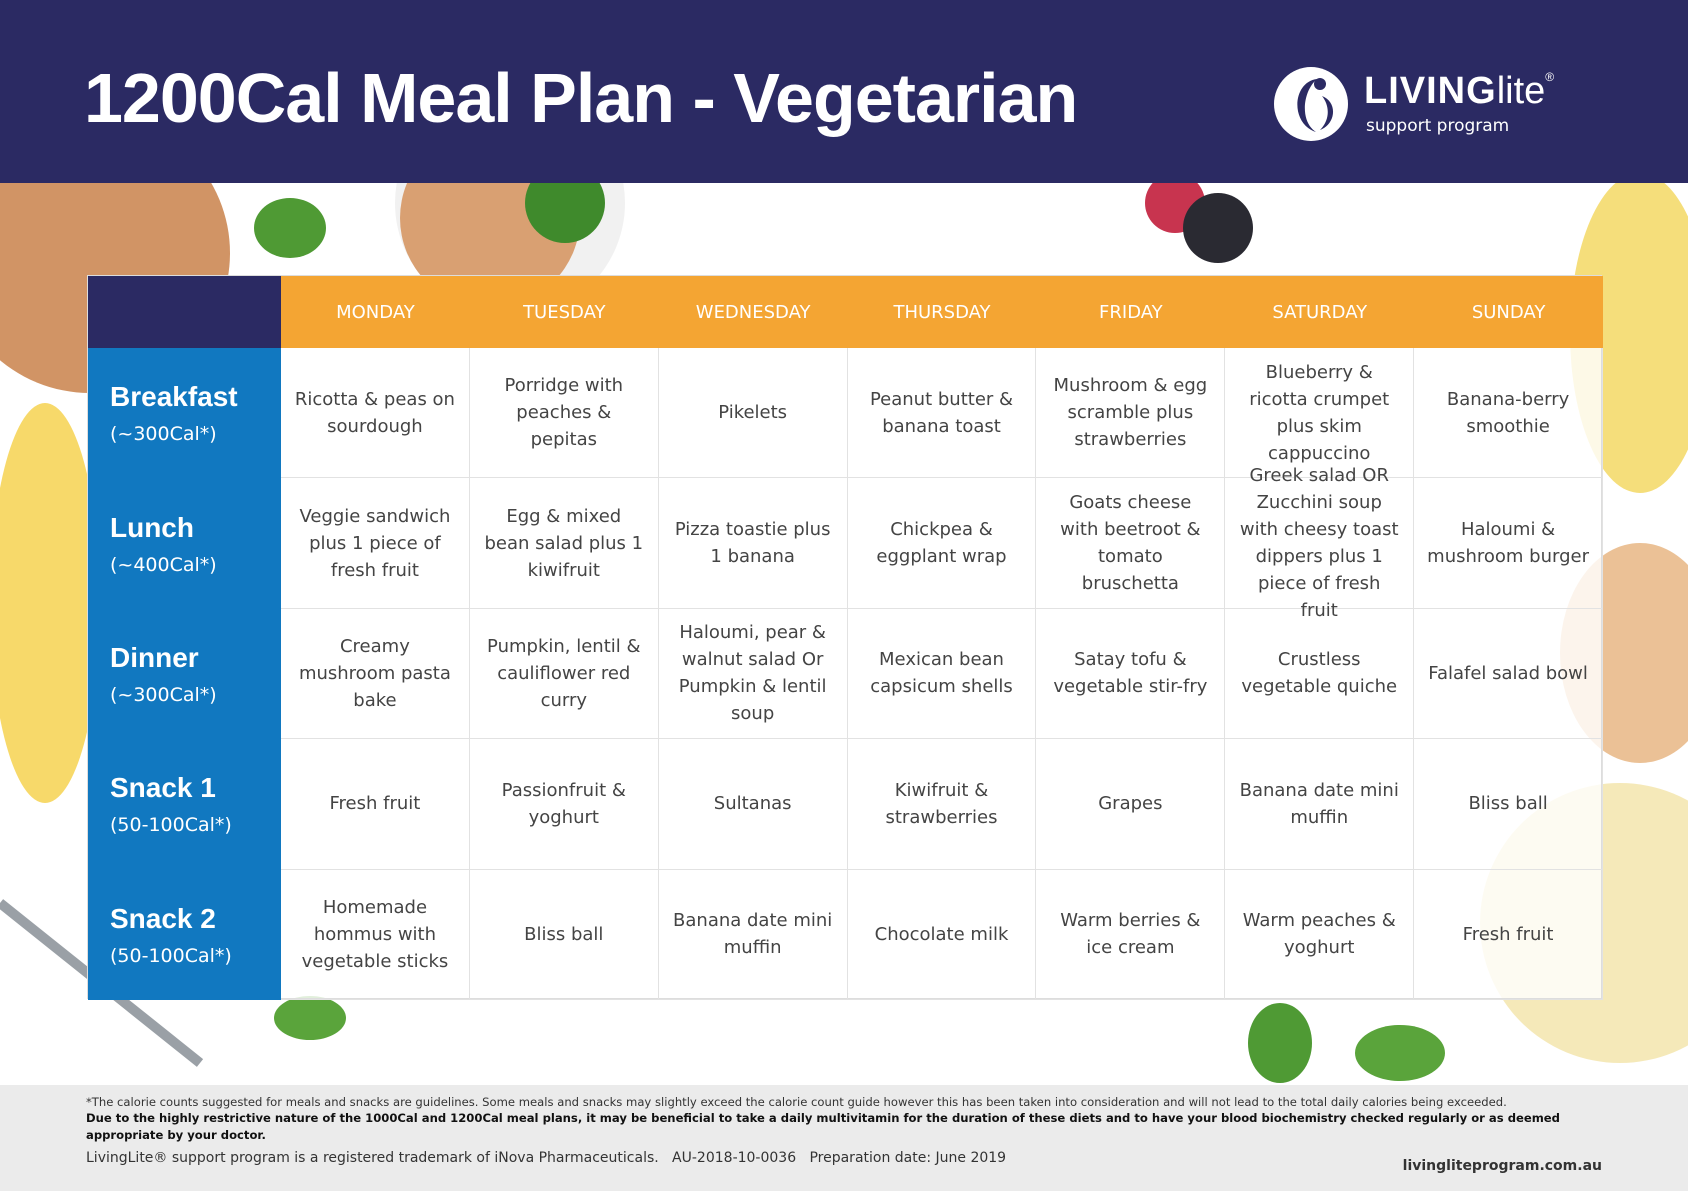 Image resolution: width=1688 pixels, height=1191 pixels. What do you see at coordinates (184, 413) in the screenshot?
I see `meal-label: Breakfast (~300Cal*)` at bounding box center [184, 413].